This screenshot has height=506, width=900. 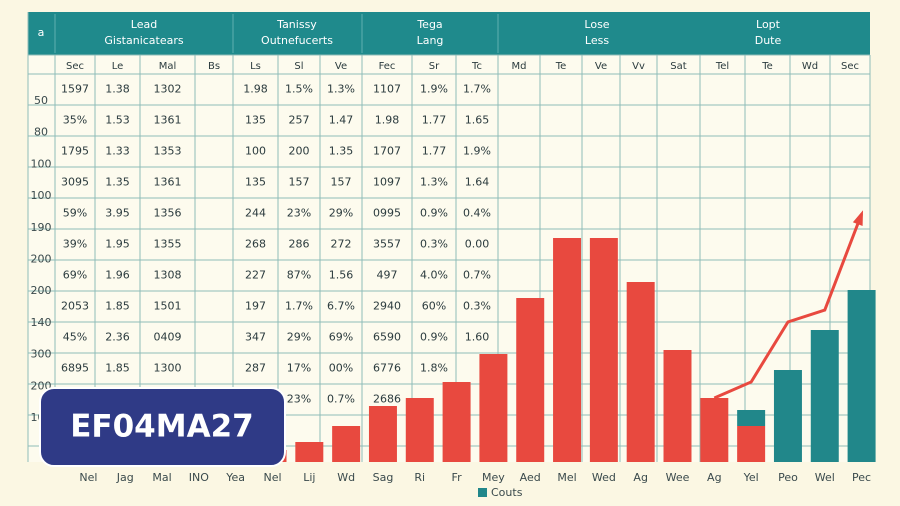 What do you see at coordinates (117, 337) in the screenshot?
I see `cell: 2.36` at bounding box center [117, 337].